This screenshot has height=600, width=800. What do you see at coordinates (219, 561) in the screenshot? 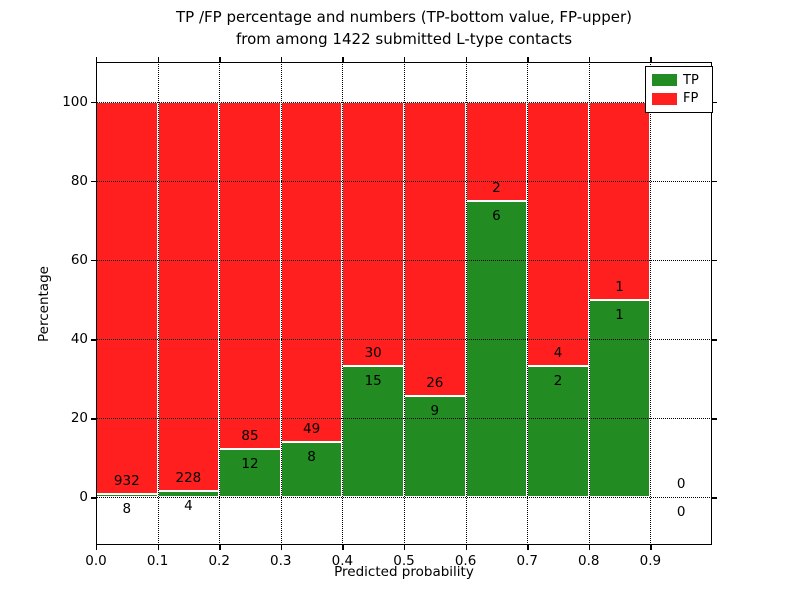
I see `x-tick-label: 0.2` at bounding box center [219, 561].